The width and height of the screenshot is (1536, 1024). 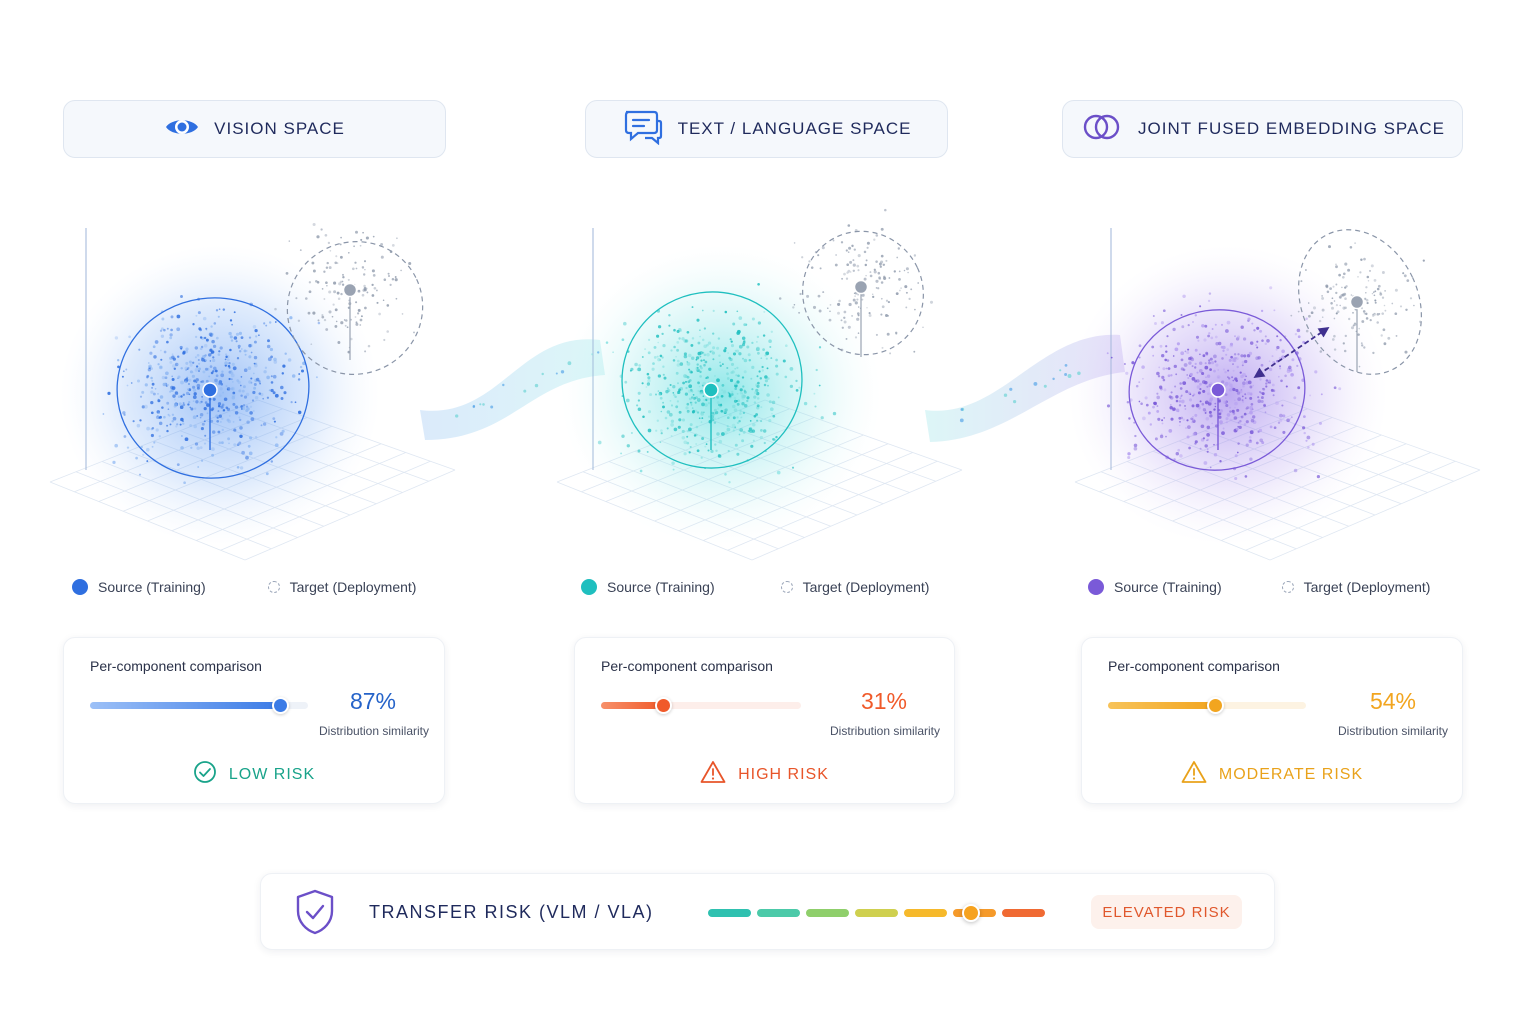 I want to click on risk-indicator: MODERATE RISK, so click(x=1272, y=774).